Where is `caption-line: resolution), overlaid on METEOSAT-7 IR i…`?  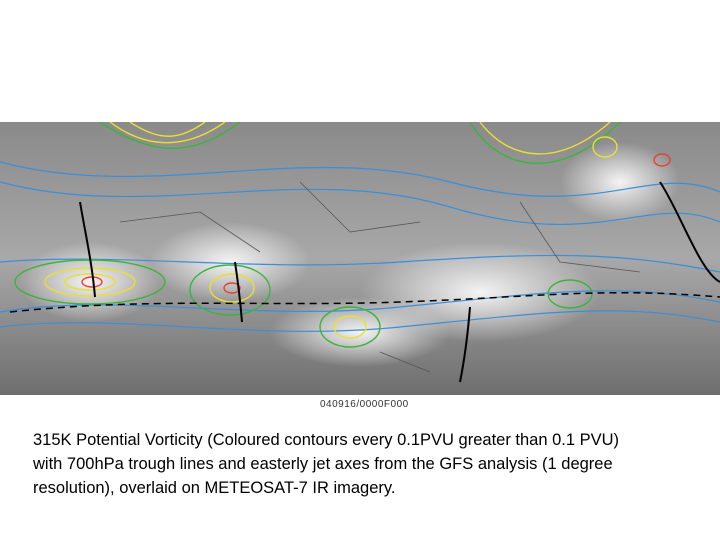 caption-line: resolution), overlaid on METEOSAT-7 IR i… is located at coordinates (214, 488).